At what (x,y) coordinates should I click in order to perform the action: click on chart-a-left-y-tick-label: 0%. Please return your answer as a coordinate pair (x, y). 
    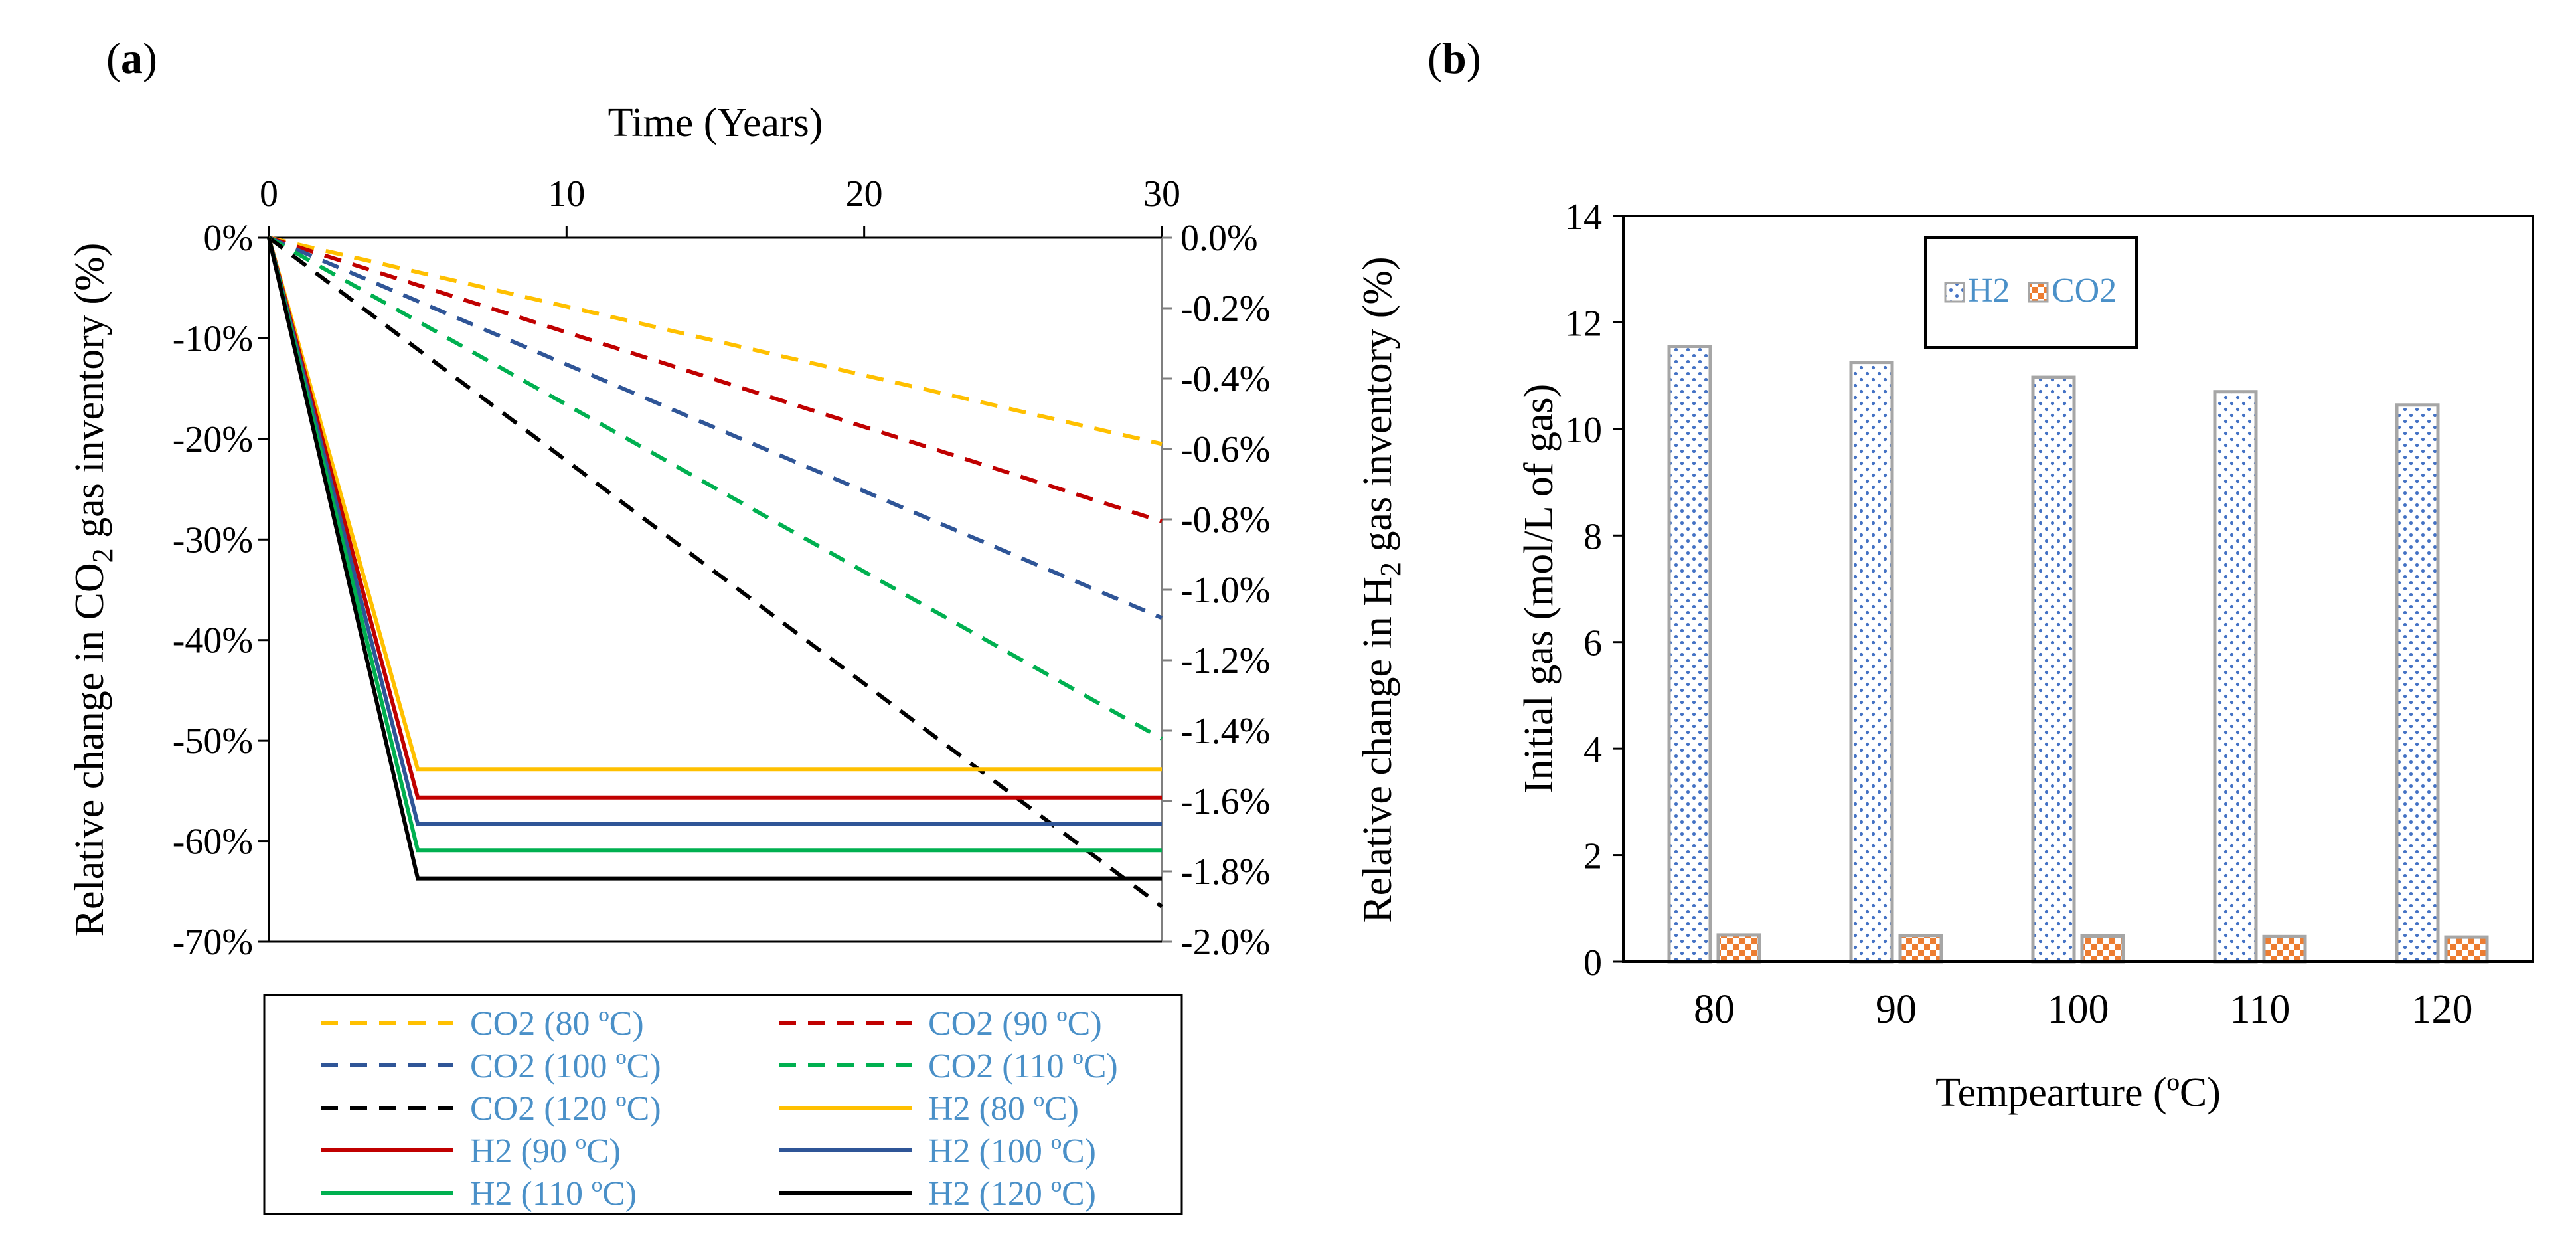
    Looking at the image, I should click on (228, 239).